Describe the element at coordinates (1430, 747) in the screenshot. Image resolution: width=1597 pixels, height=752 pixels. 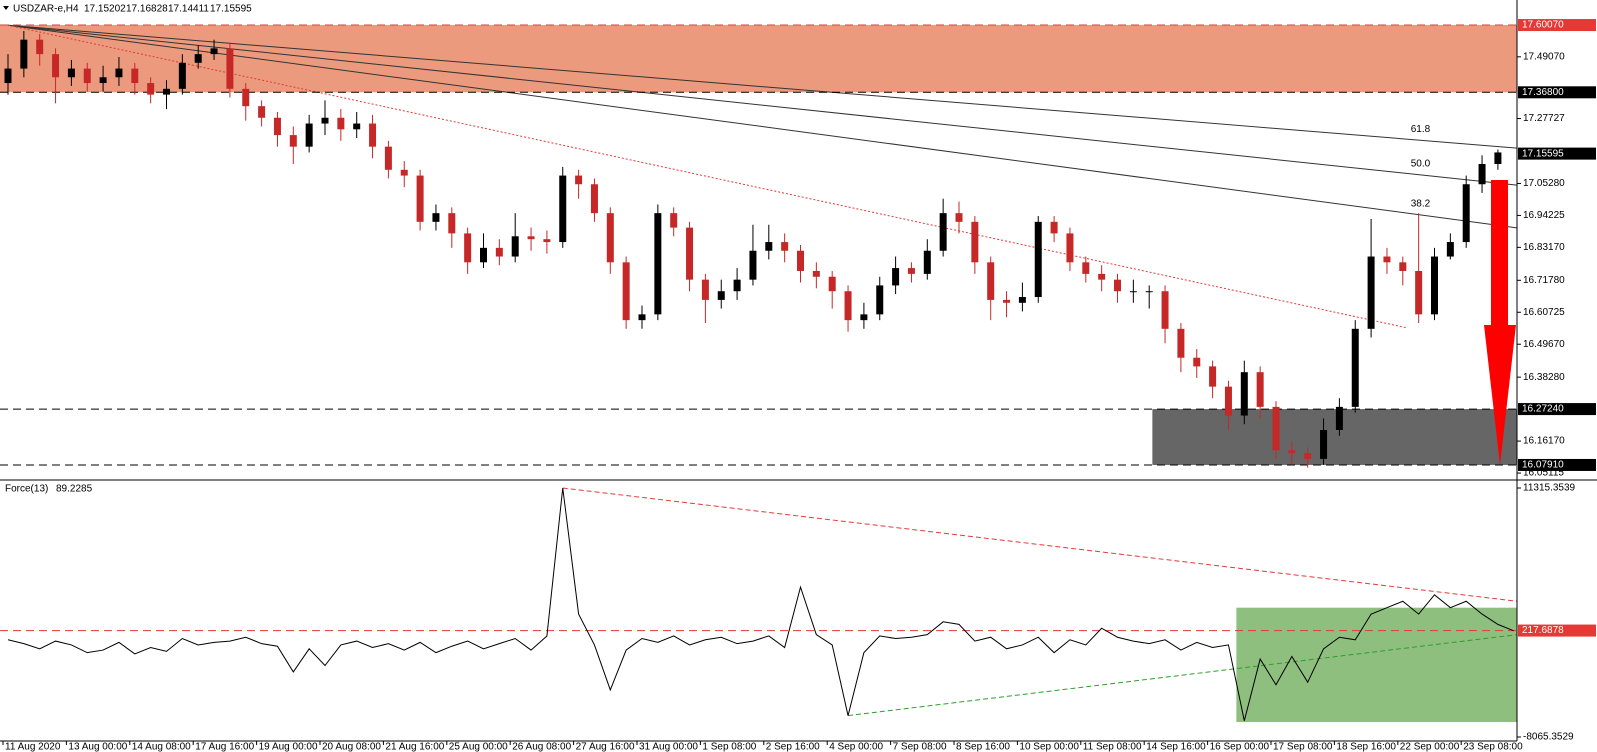
I see `x-tick-label: 22 Sep 00:00` at that location.